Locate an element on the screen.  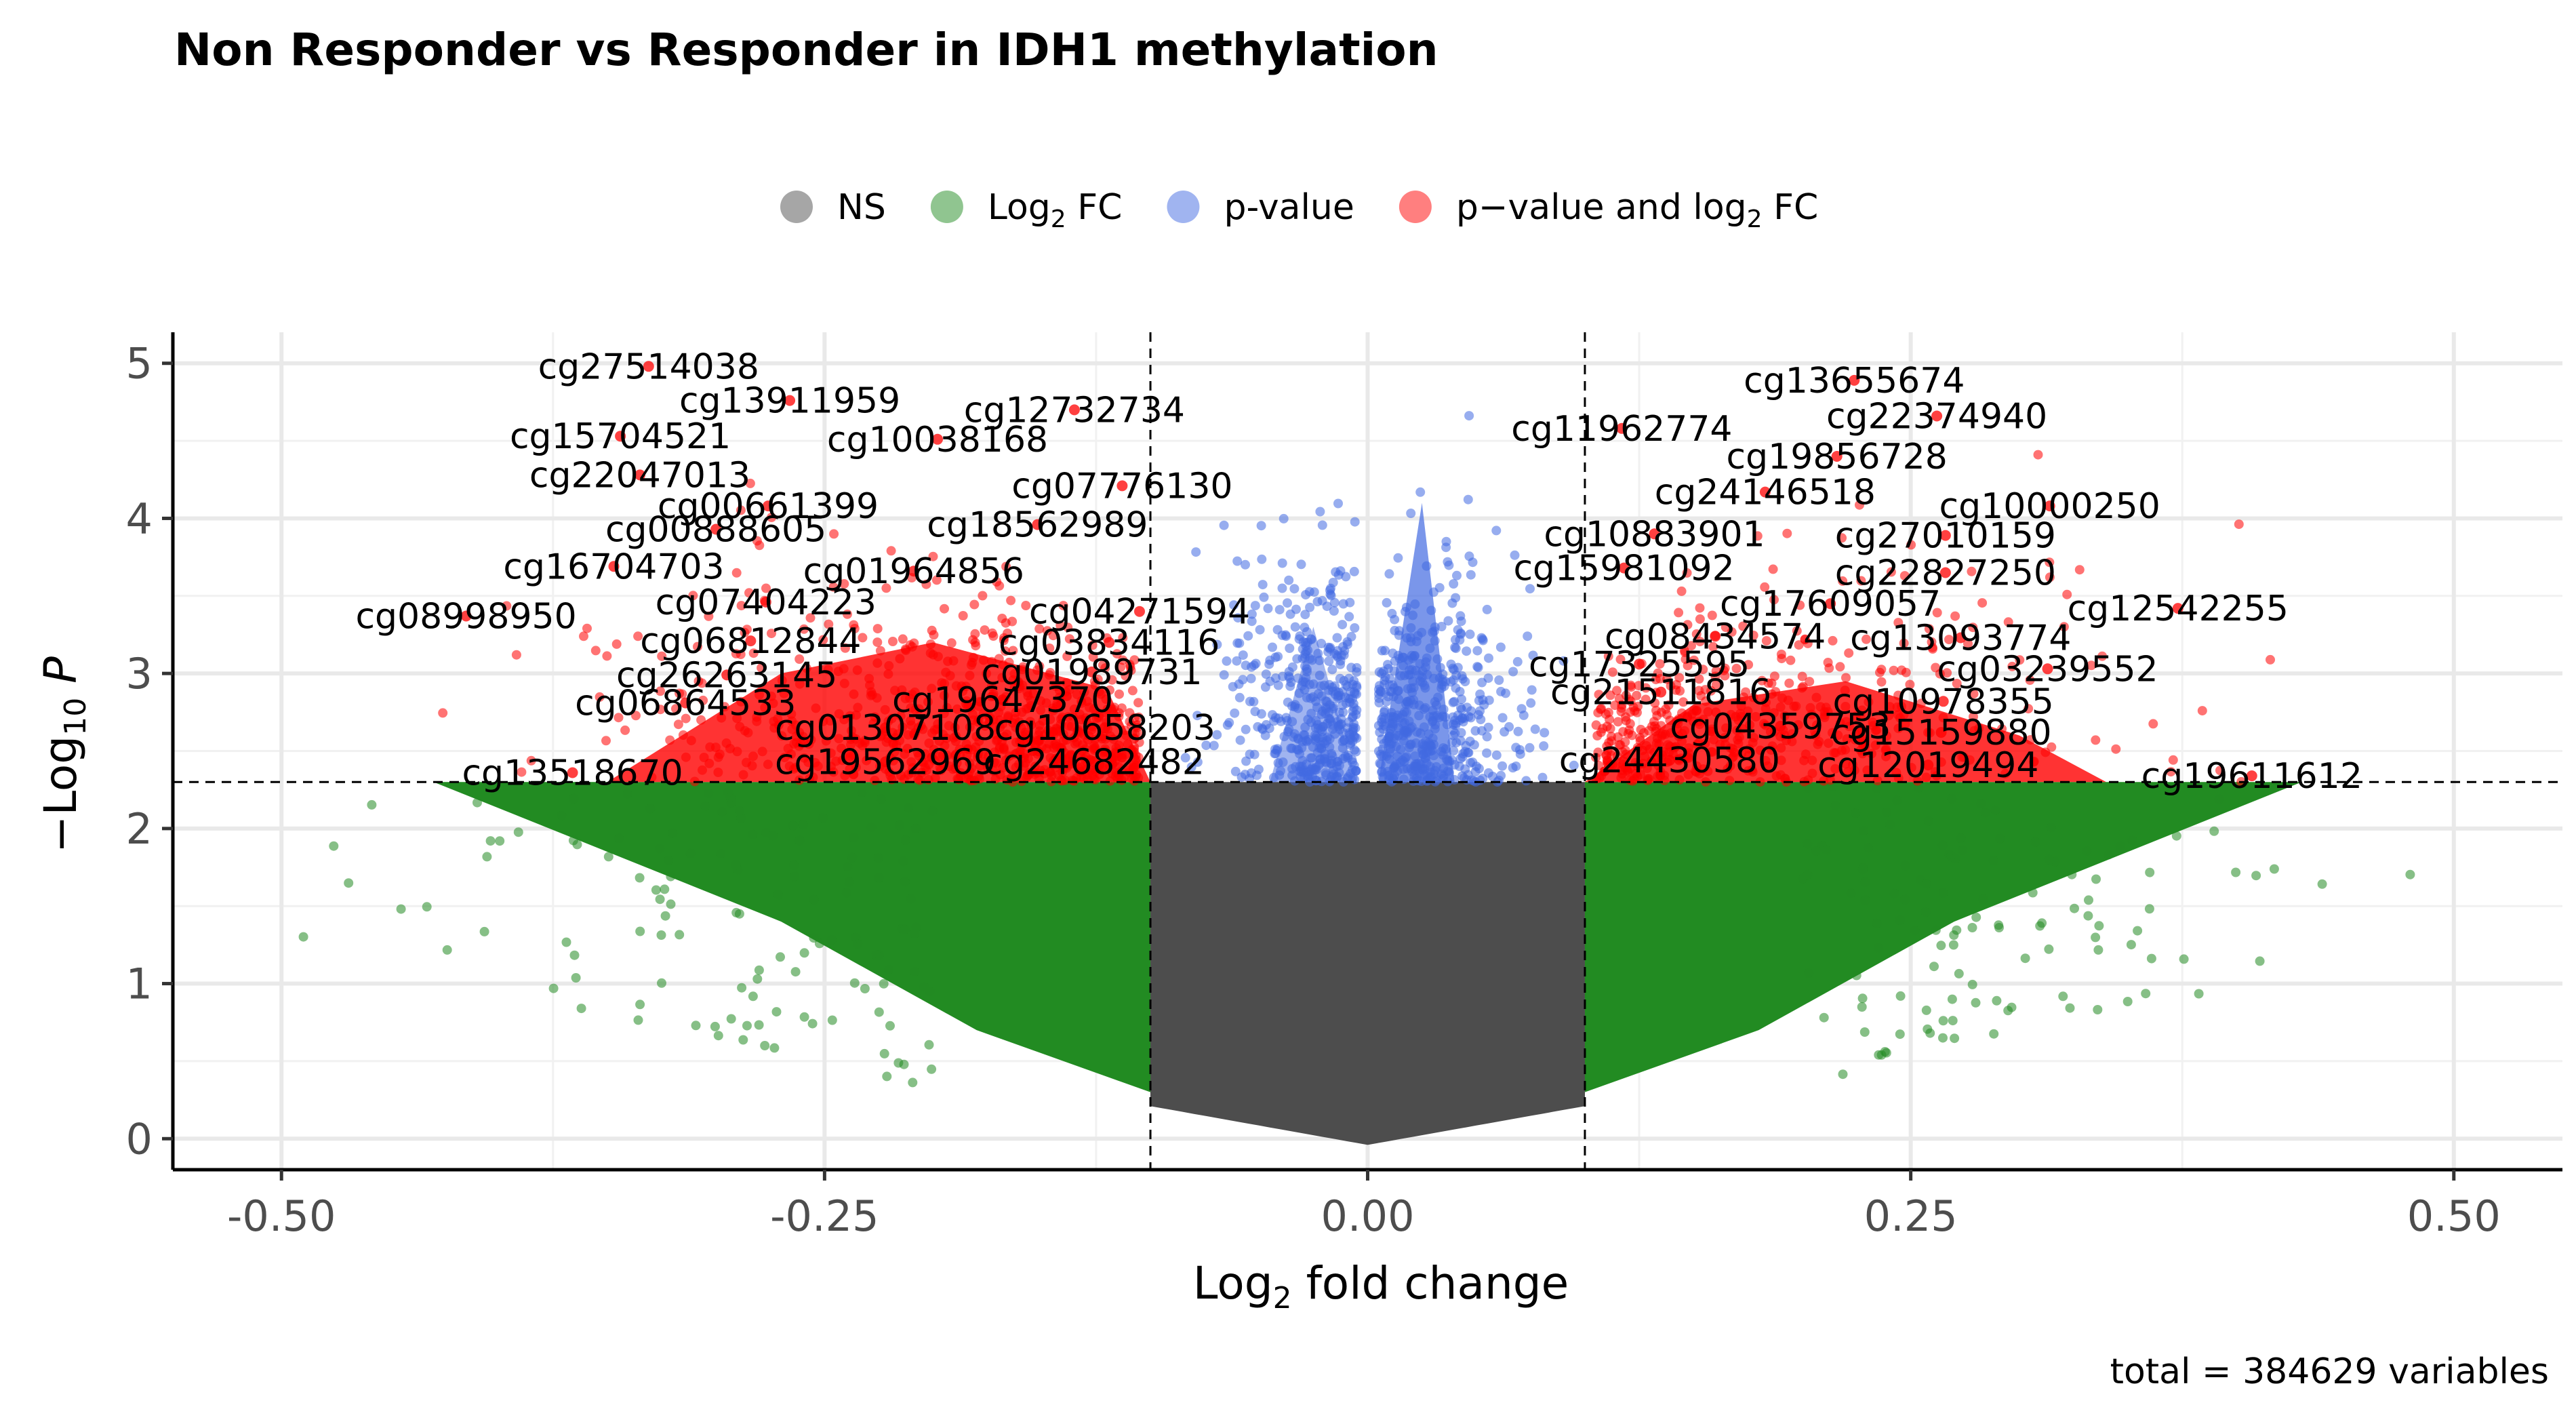
point-label: cg10978355 is located at coordinates (1943, 701).